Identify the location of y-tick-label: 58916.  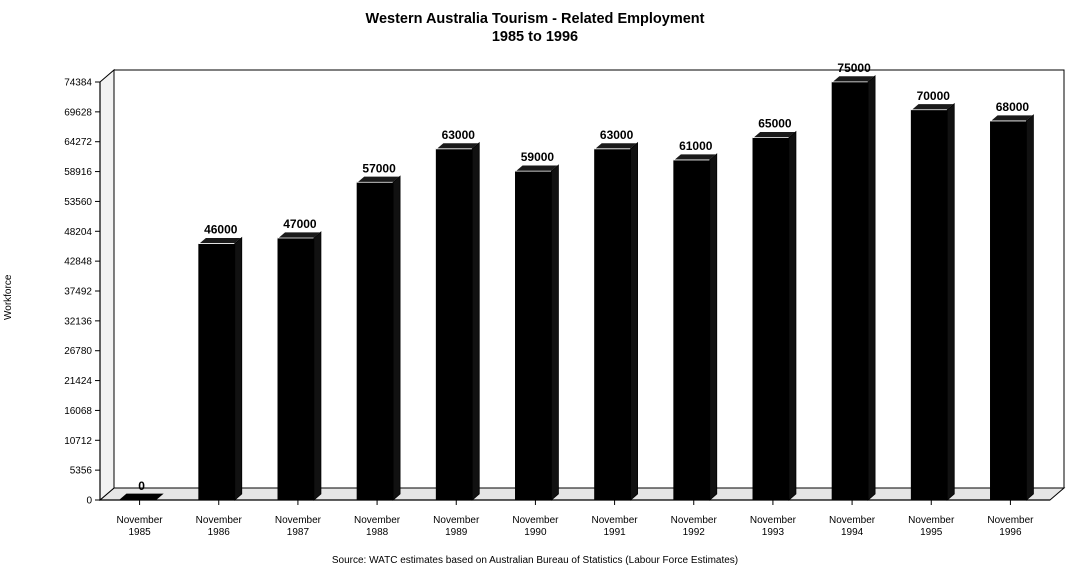
(78, 172).